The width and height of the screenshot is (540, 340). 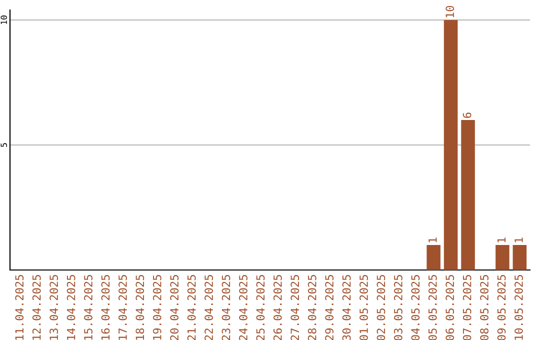 I want to click on x-tick-label: 22.04.2025, so click(x=208, y=307).